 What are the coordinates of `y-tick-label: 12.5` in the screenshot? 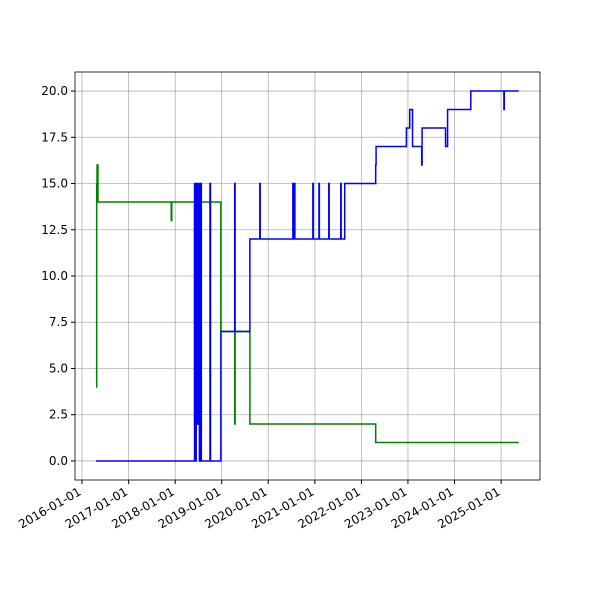 It's located at (54, 230).